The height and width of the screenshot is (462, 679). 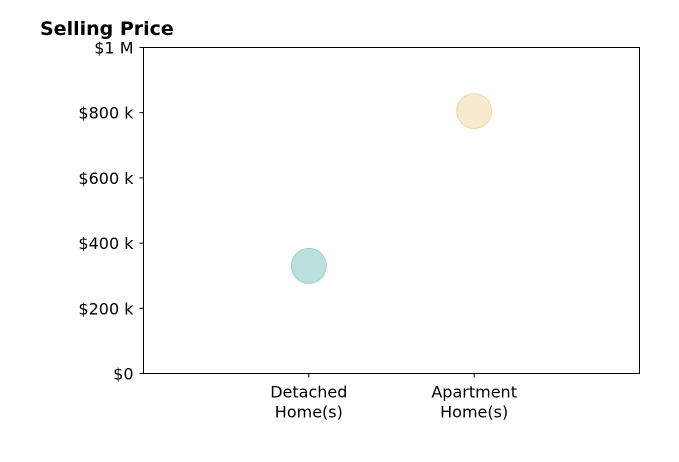 What do you see at coordinates (308, 392) in the screenshot?
I see `x-tick-label: Detached` at bounding box center [308, 392].